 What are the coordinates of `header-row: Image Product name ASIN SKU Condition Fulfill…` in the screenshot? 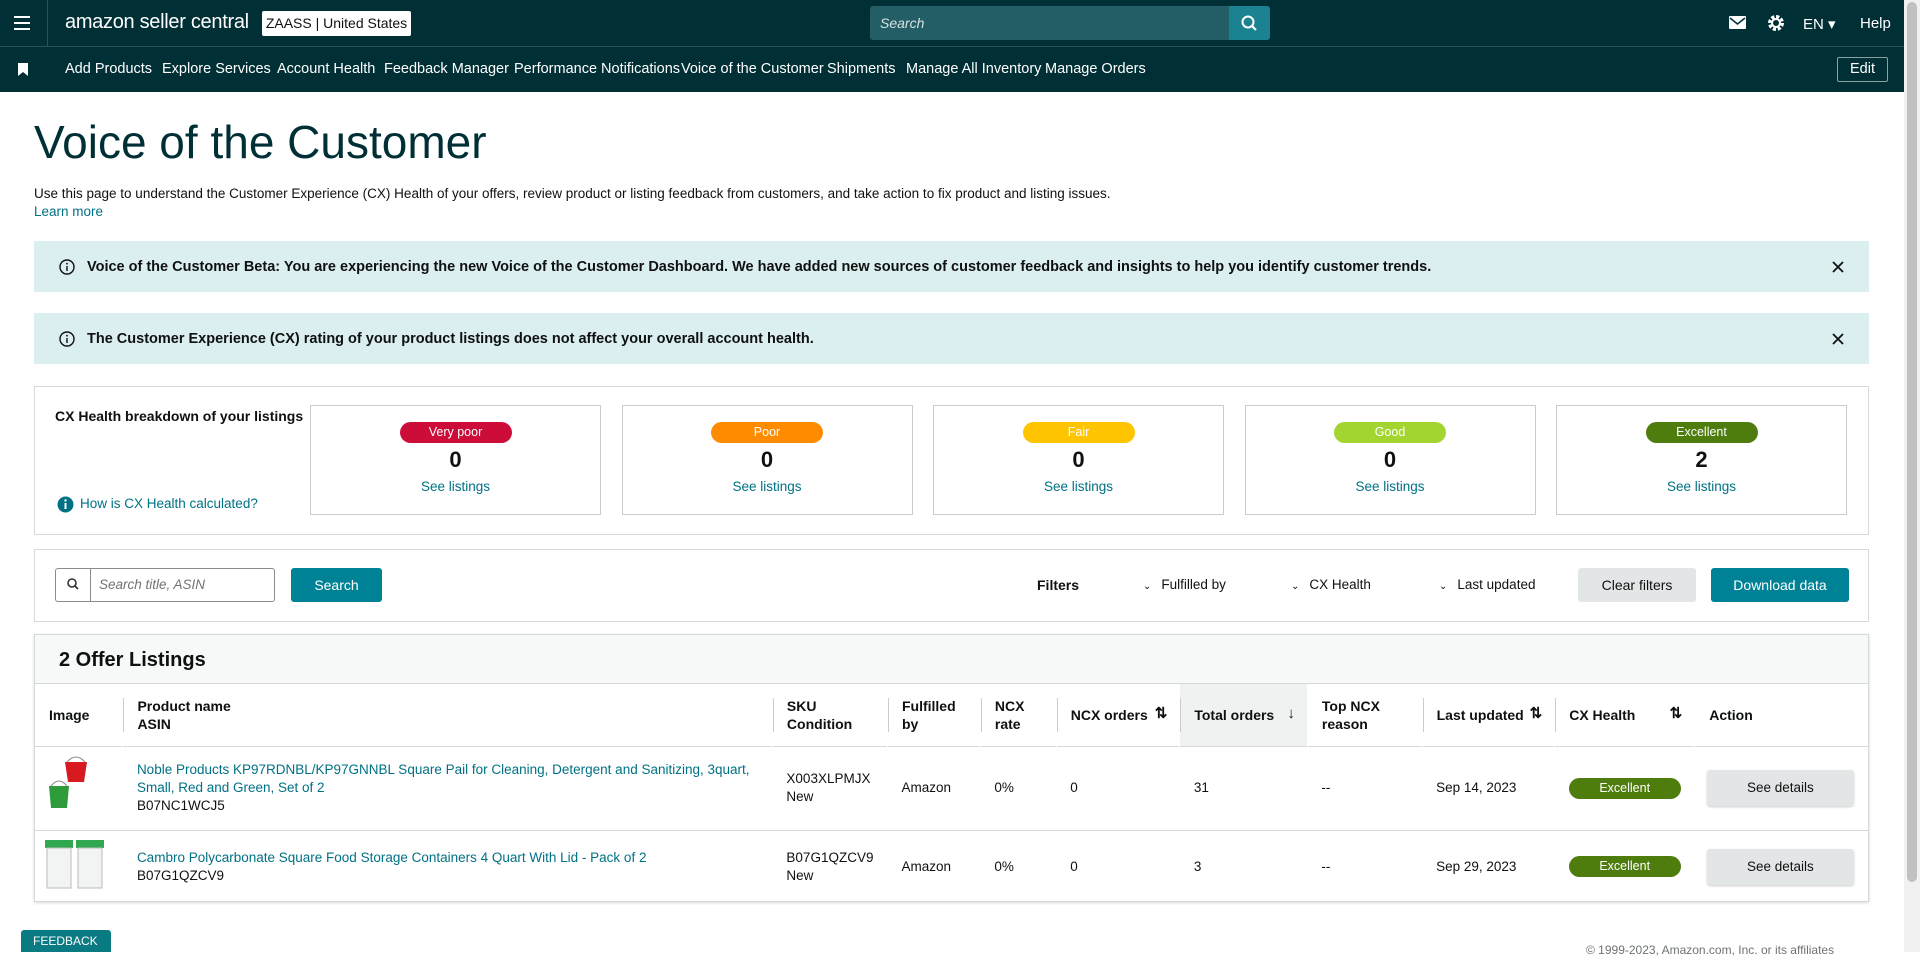 It's located at (951, 715).